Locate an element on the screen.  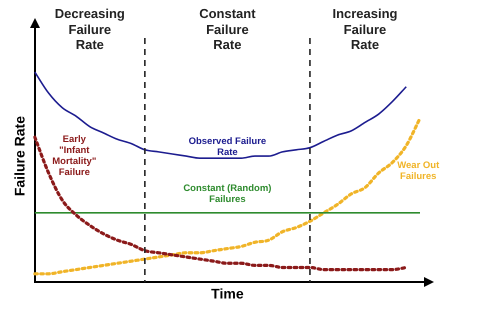
text: Increasing Failure Rate is located at coordinates (364, 29).